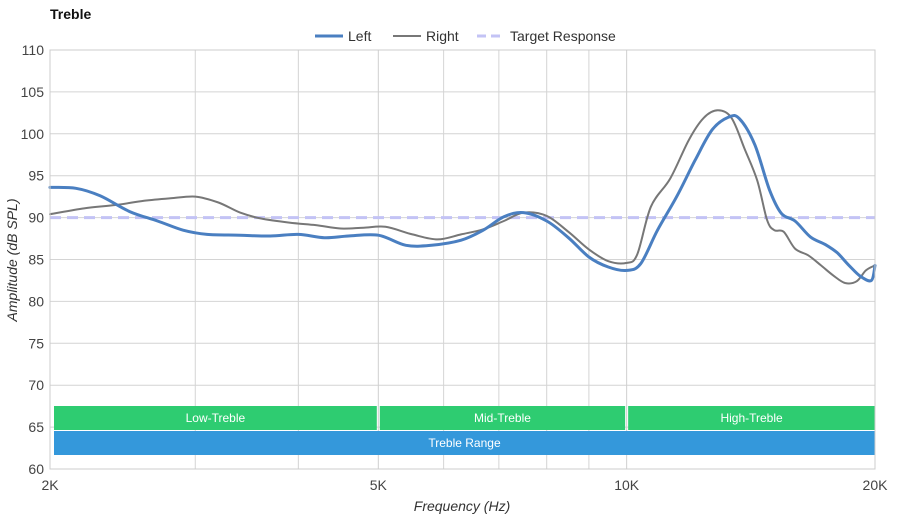 The image size is (900, 520). What do you see at coordinates (36, 343) in the screenshot?
I see `y-tick-label: 75` at bounding box center [36, 343].